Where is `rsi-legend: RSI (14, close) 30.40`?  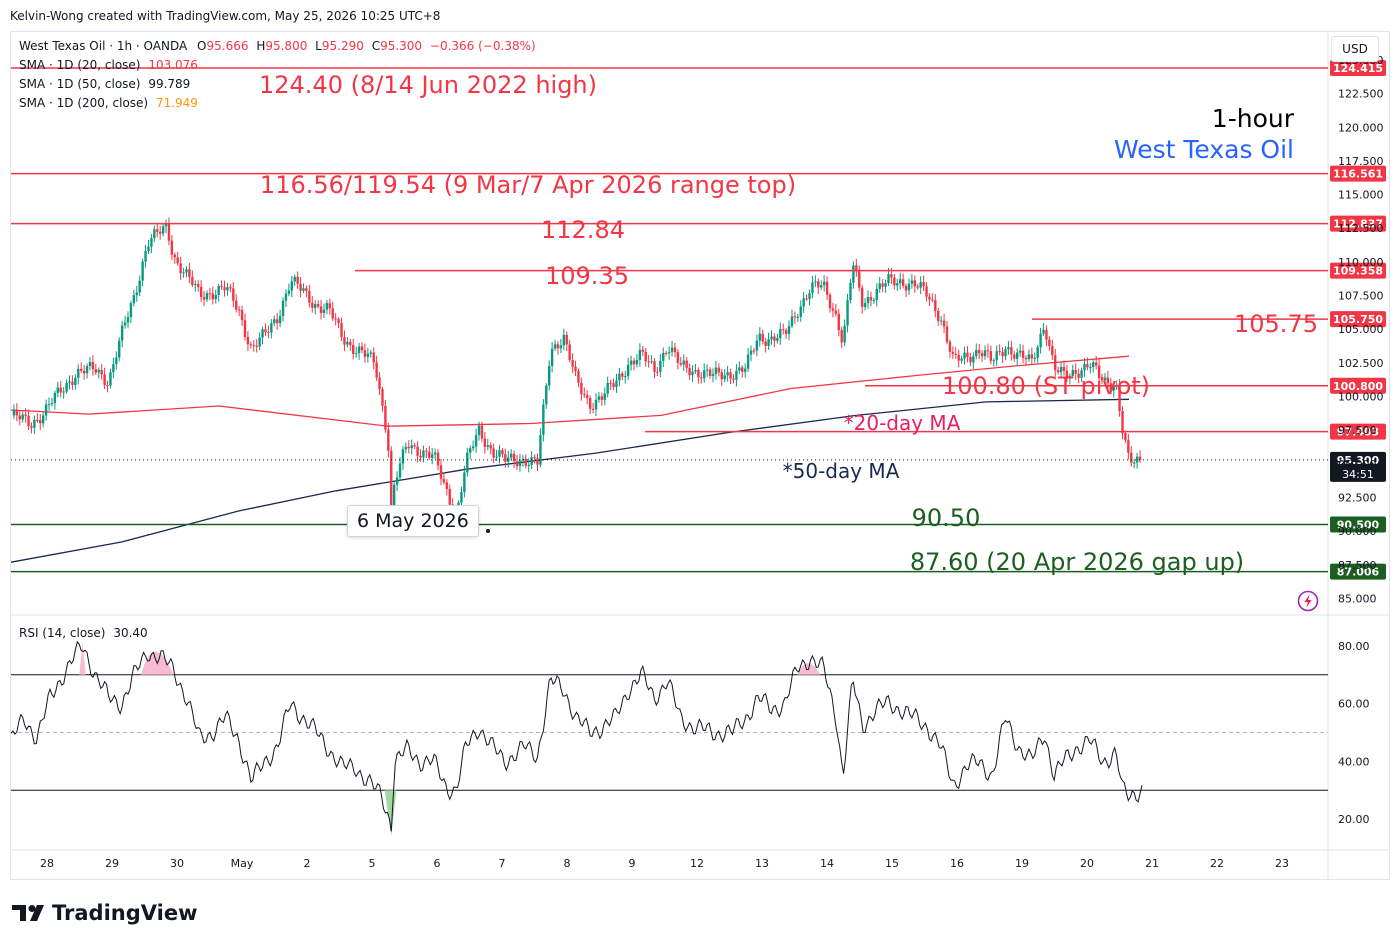
rsi-legend: RSI (14, close) 30.40 is located at coordinates (83, 633).